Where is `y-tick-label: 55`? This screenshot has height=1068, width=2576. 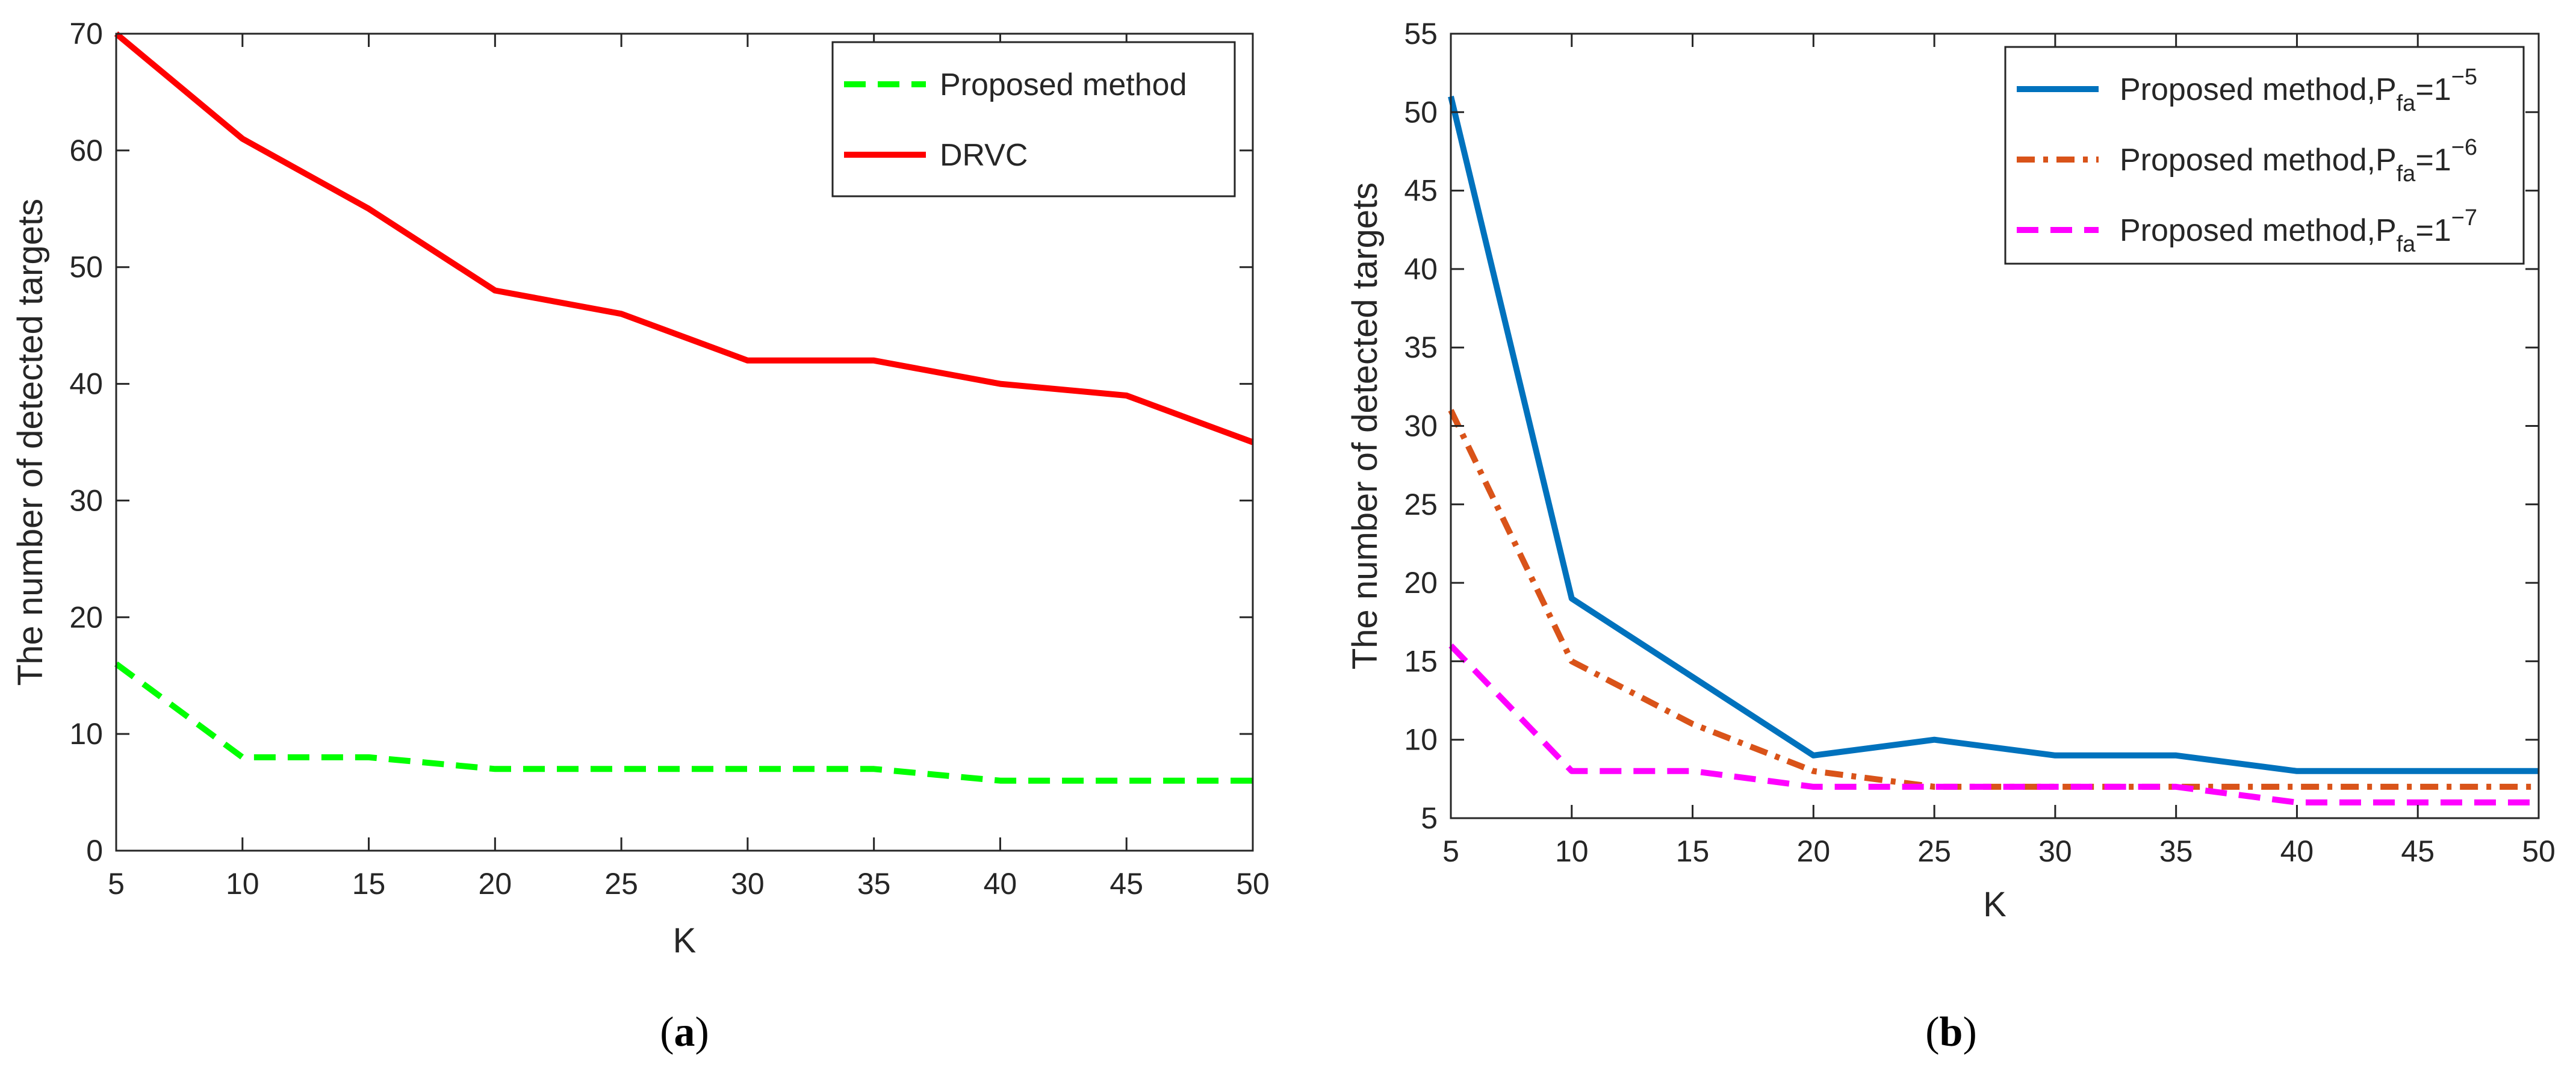 y-tick-label: 55 is located at coordinates (1421, 34).